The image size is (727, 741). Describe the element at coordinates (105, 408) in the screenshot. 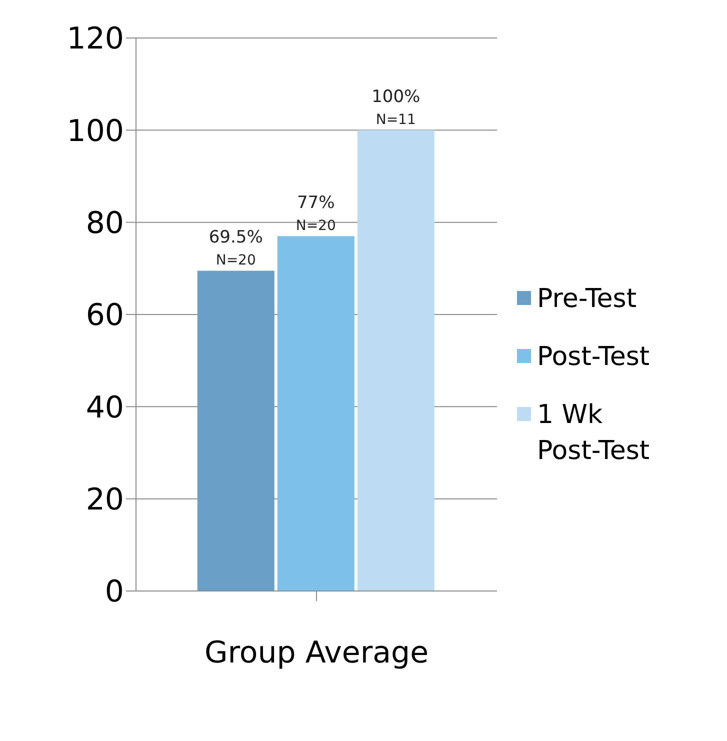

I see `y-tick-label: 40` at that location.